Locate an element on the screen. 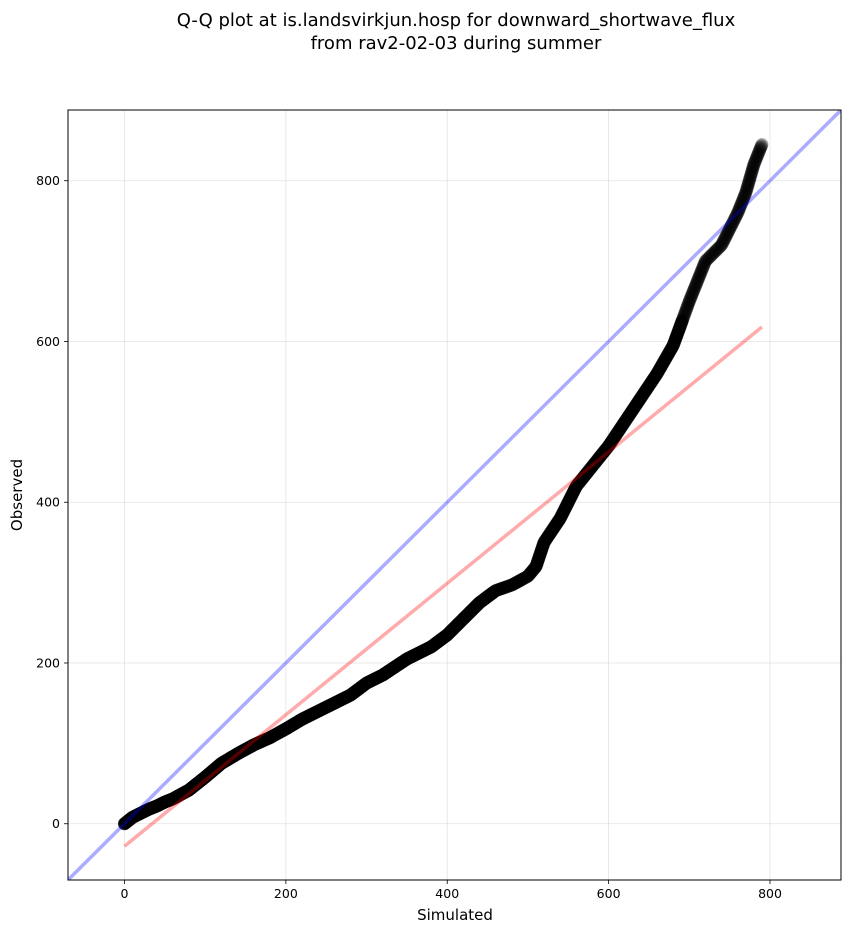 The height and width of the screenshot is (934, 851). x-tick-label: 400 is located at coordinates (447, 893).